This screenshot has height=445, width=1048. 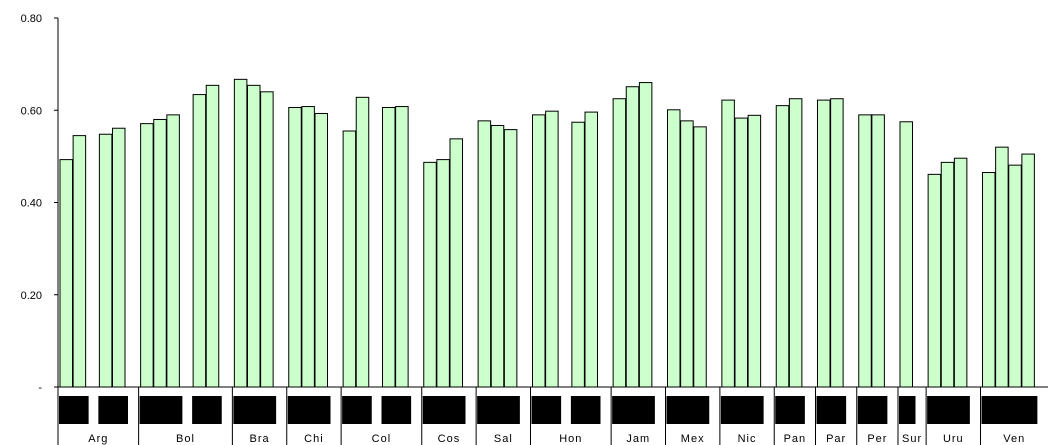 What do you see at coordinates (570, 439) in the screenshot?
I see `x-category-label: Hon` at bounding box center [570, 439].